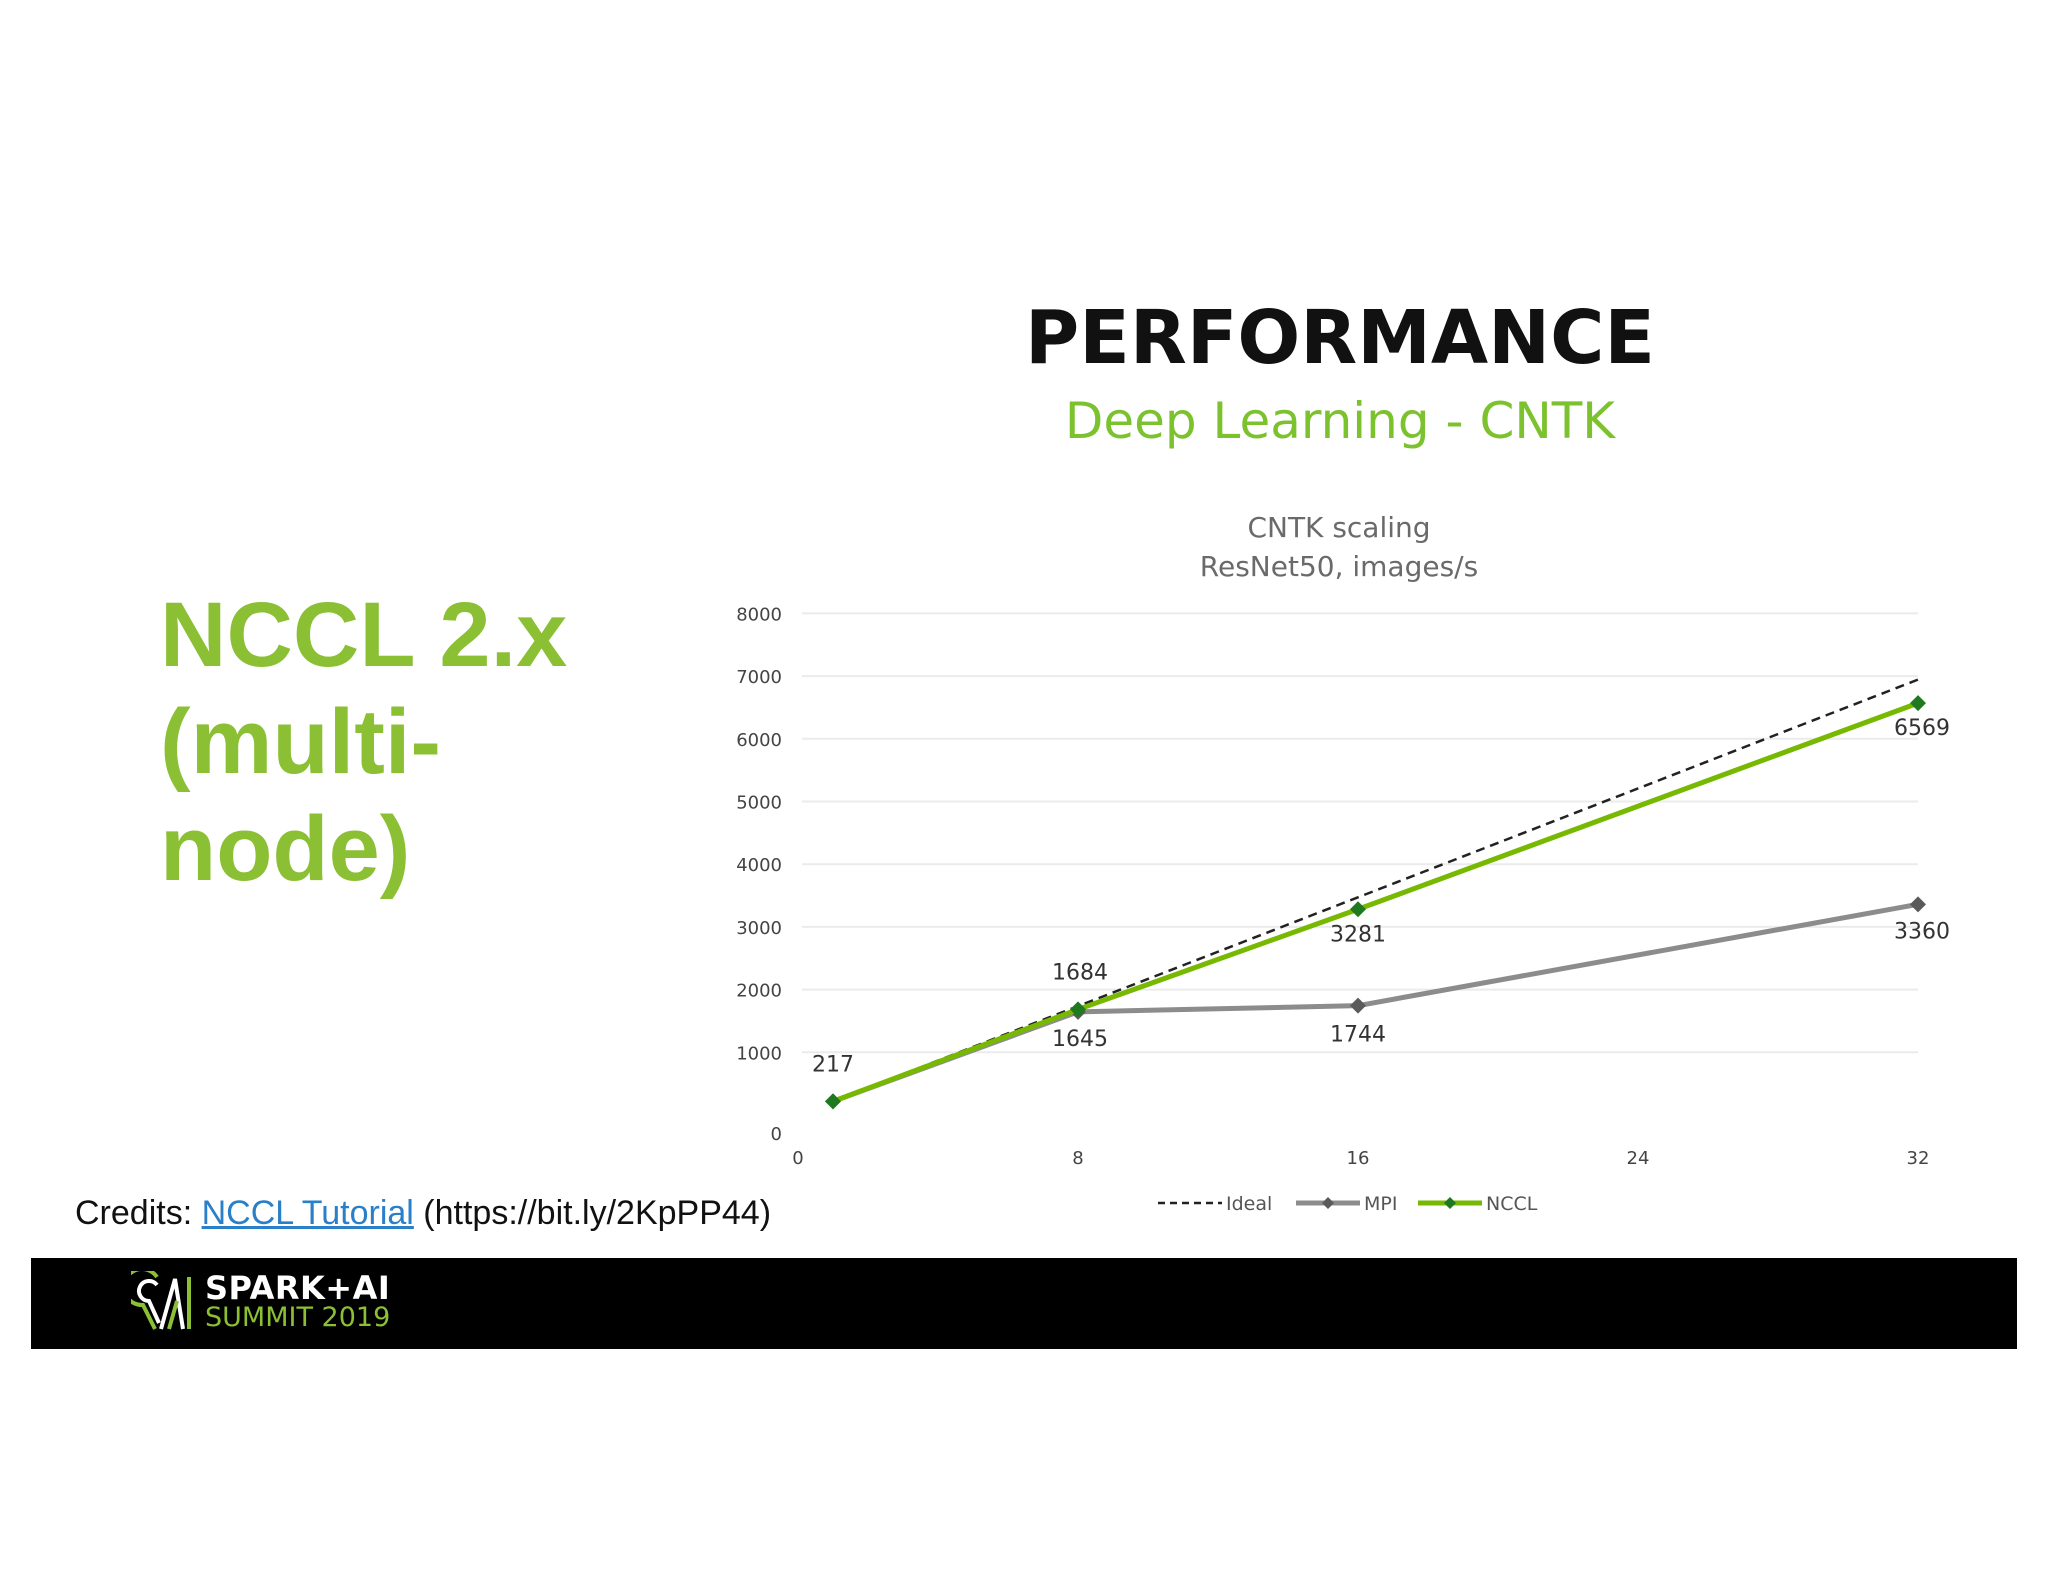  What do you see at coordinates (759, 1053) in the screenshot?
I see `y-tick-label: 1000` at bounding box center [759, 1053].